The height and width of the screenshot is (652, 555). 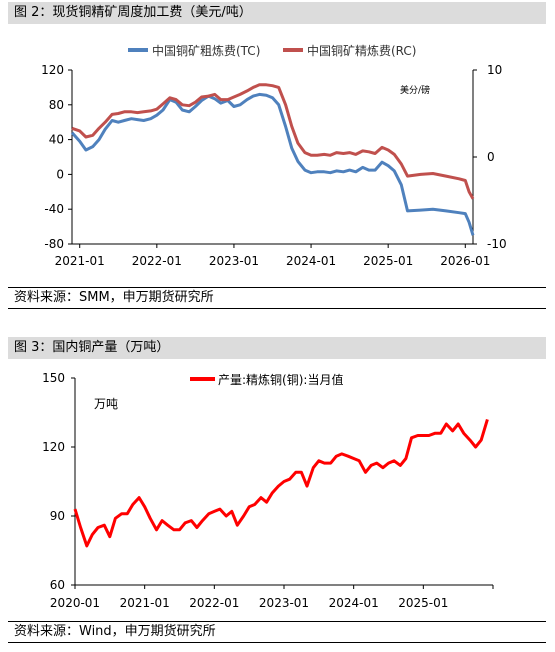 I want to click on left-tick-label: 120, so click(x=52, y=70).